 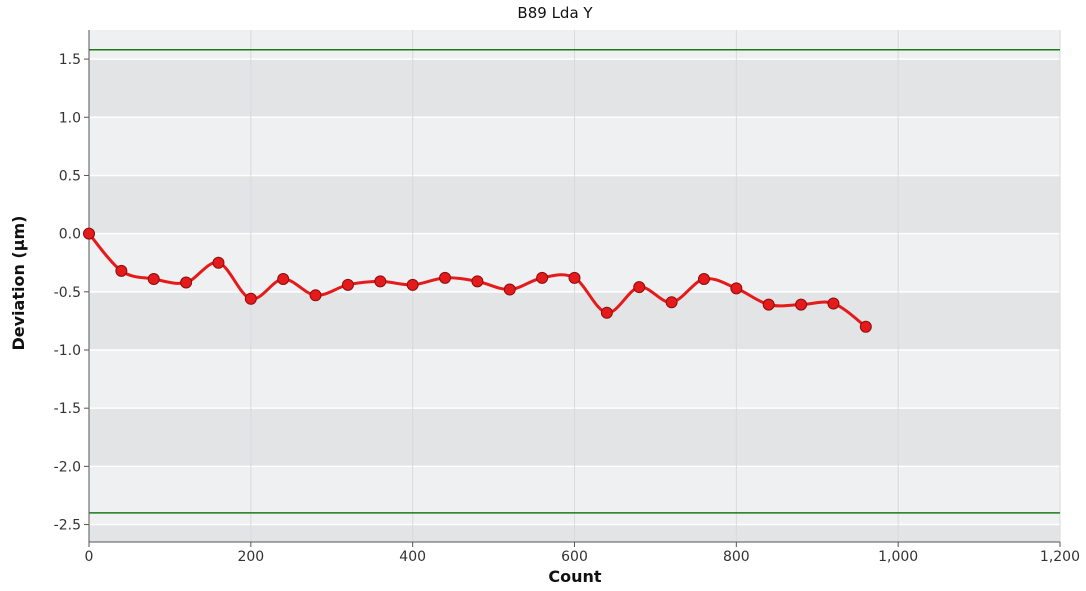 What do you see at coordinates (898, 557) in the screenshot?
I see `x-tick-label: 1,000` at bounding box center [898, 557].